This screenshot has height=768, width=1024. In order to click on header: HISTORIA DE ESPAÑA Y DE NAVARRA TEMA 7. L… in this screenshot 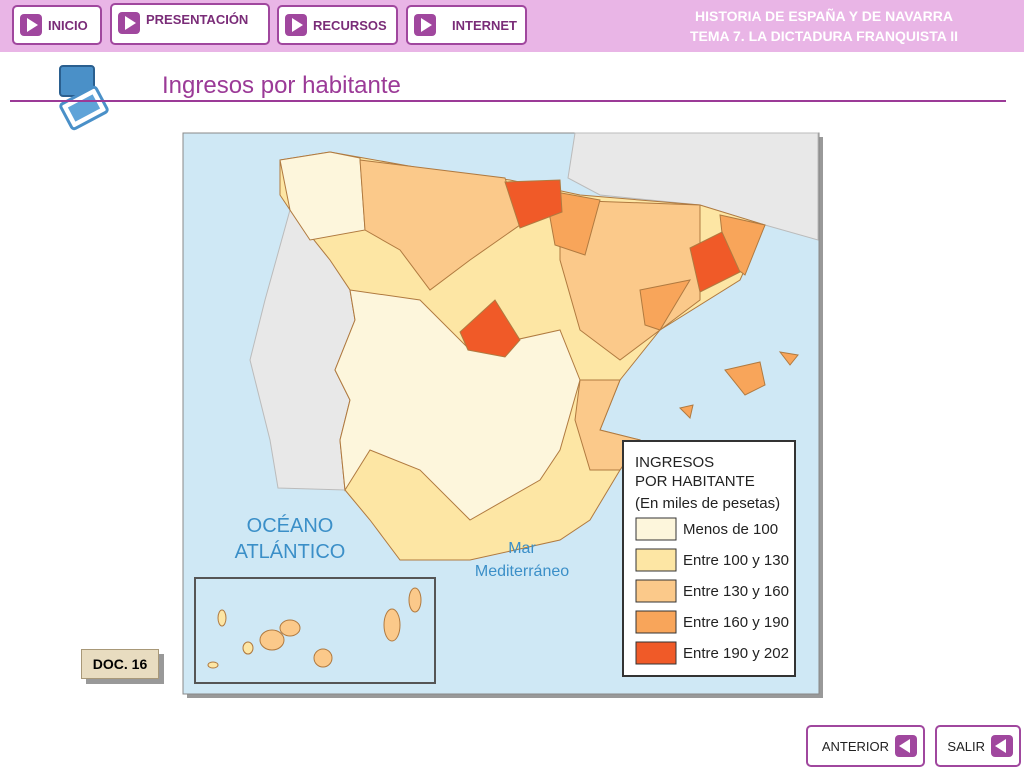, I will do `click(824, 26)`.